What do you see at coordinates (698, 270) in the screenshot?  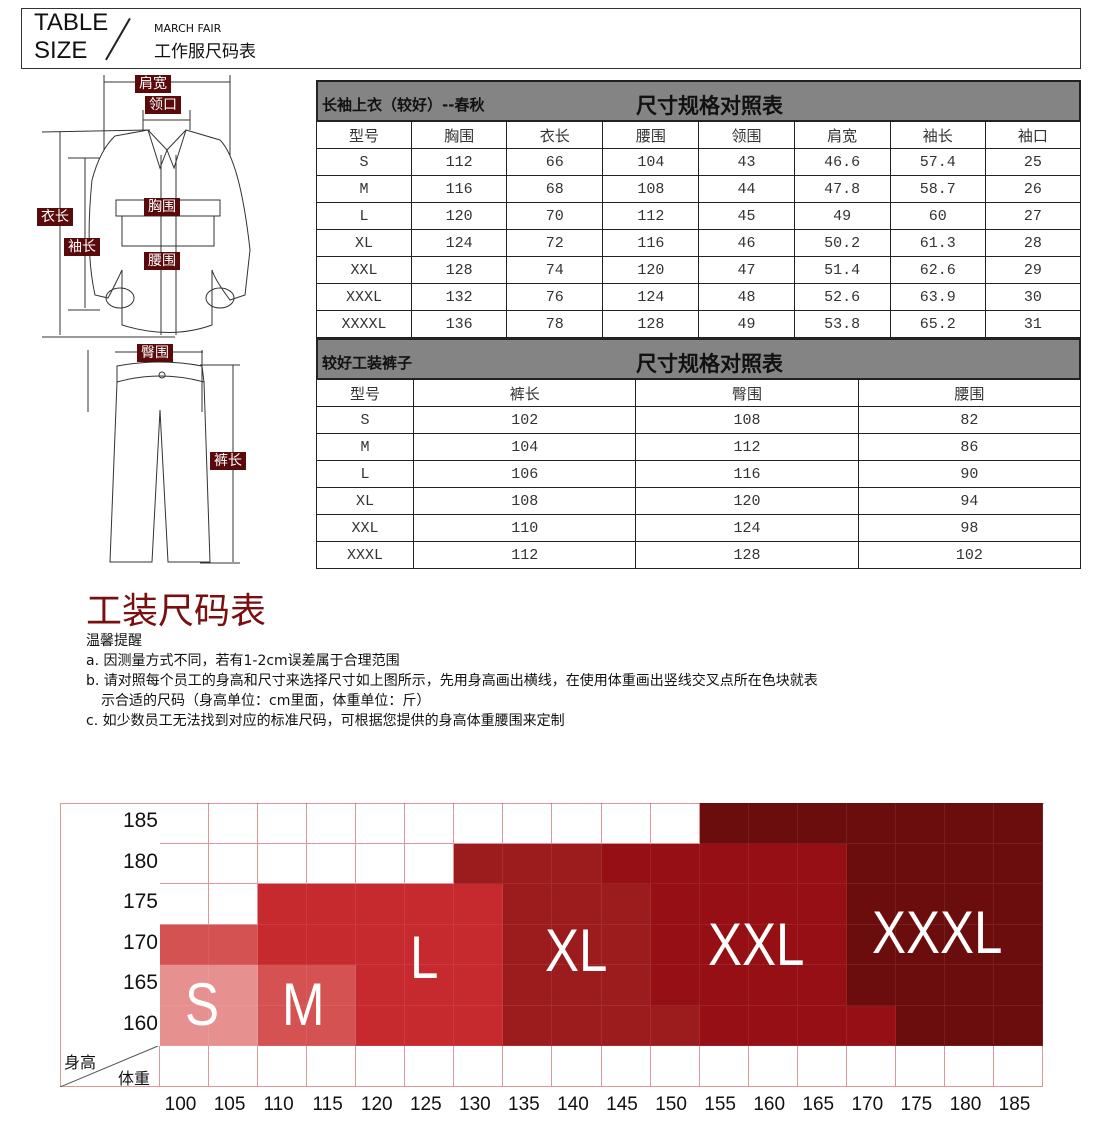 I see `table-row: XXL 128 74 120 47 51.4 62.6 29` at bounding box center [698, 270].